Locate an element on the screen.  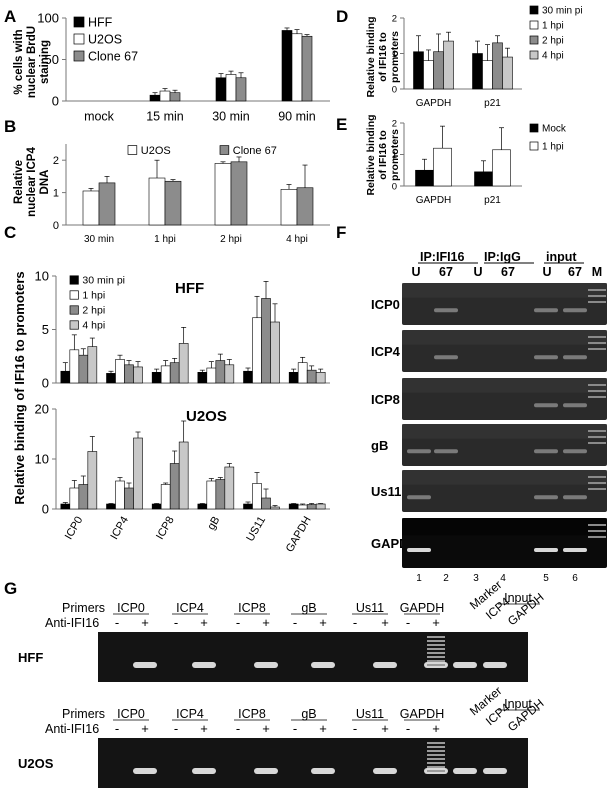
legend-label: 4 hpi is located at coordinates (553, 56).